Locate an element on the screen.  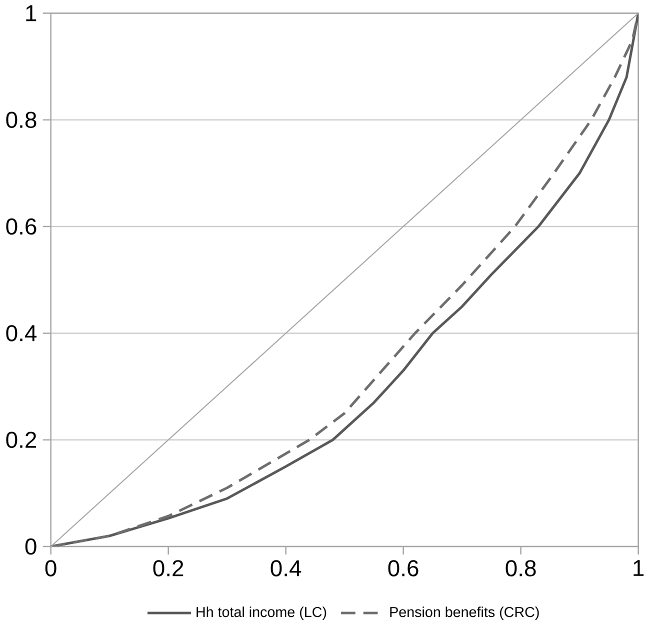
y-tick-label: 0.4 is located at coordinates (21, 333).